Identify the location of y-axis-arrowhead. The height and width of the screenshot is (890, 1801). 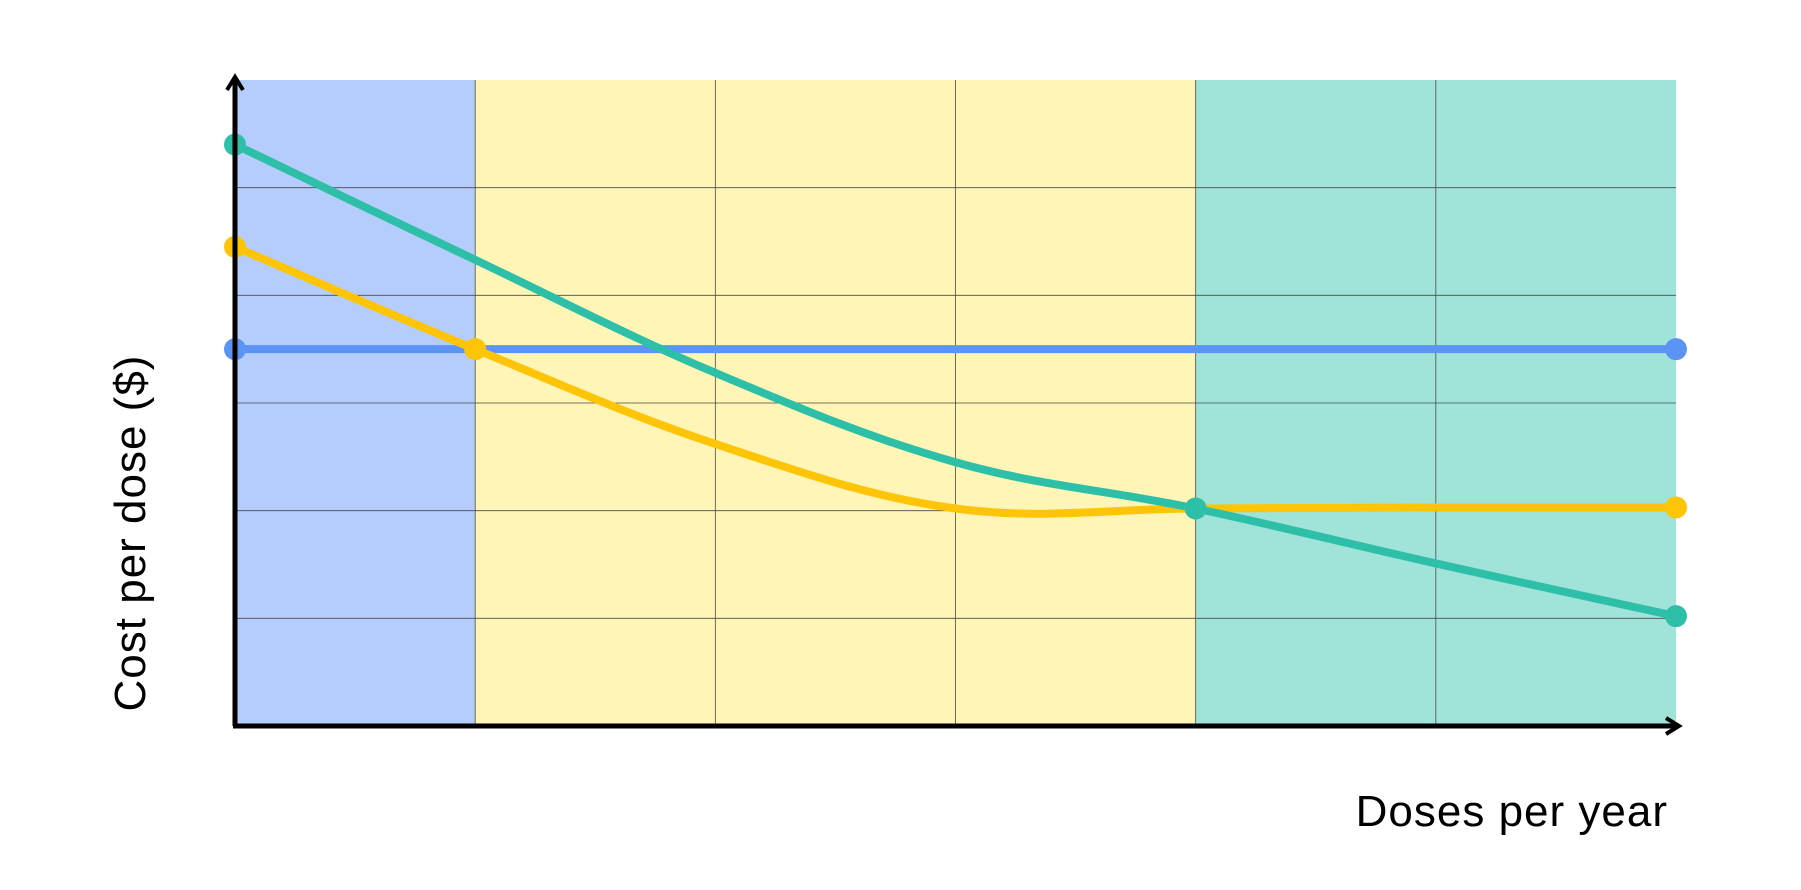
(235, 82).